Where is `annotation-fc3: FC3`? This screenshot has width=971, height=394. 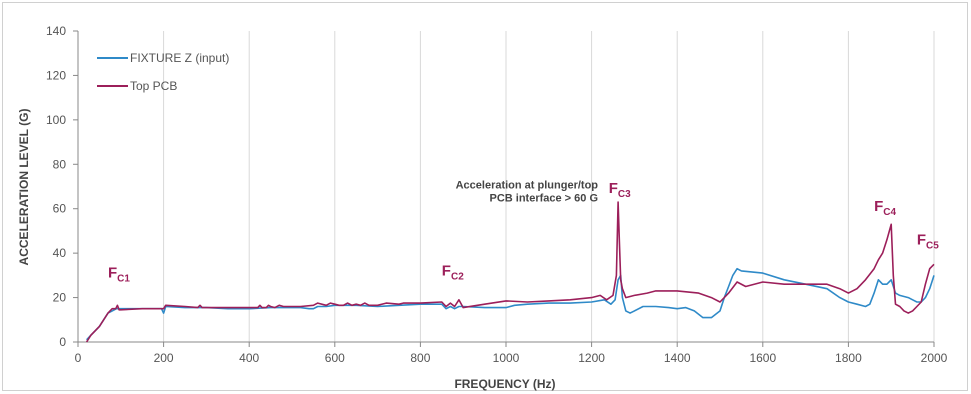 annotation-fc3: FC3 is located at coordinates (620, 190).